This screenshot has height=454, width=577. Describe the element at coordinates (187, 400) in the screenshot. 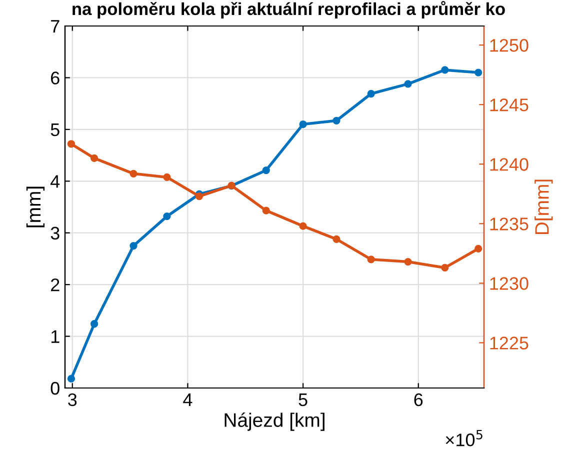

I see `x-tick-label: 4` at that location.